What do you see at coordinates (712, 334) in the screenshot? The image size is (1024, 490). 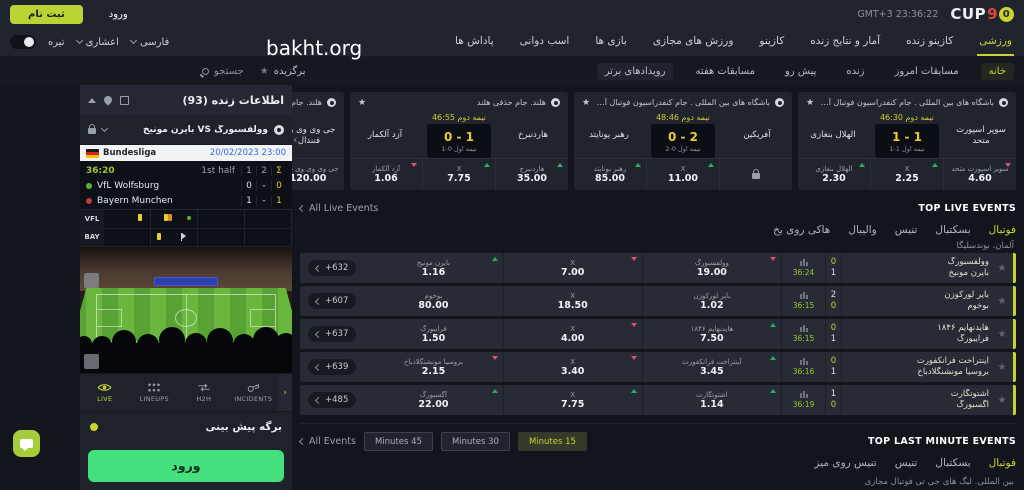 I see `odd-home: هایدنهایم ۱۸۴۶ 7.50` at bounding box center [712, 334].